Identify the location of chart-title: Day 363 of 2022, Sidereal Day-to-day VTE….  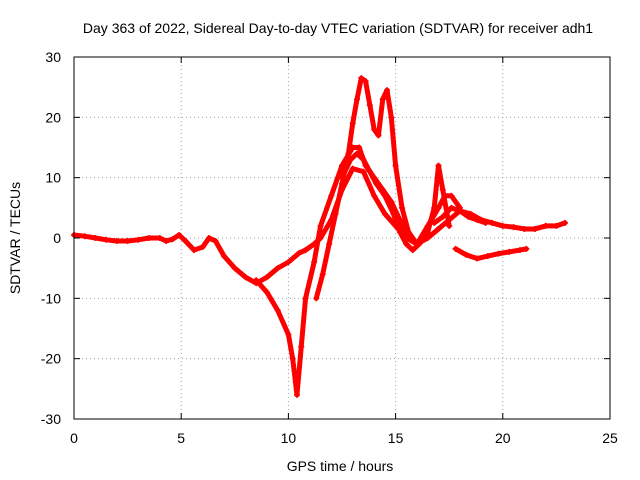
(338, 28).